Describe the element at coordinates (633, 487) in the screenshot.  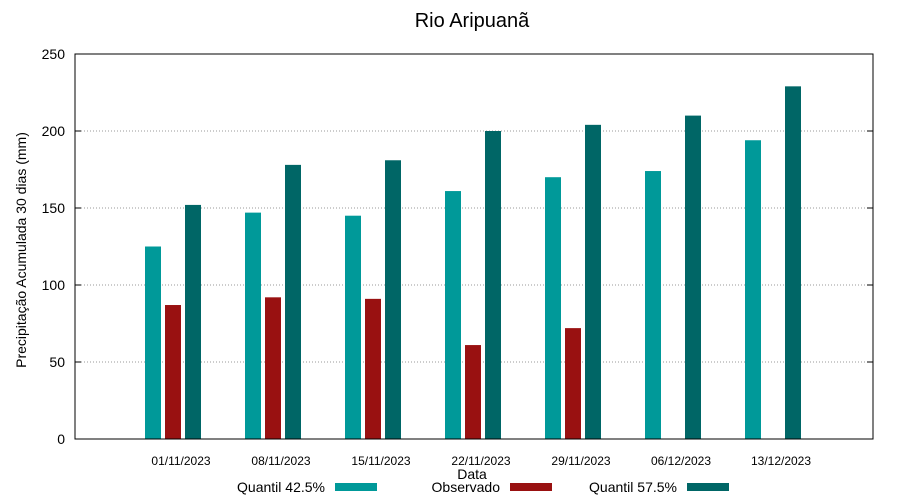
I see `legend-label: Quantil 57.5%` at that location.